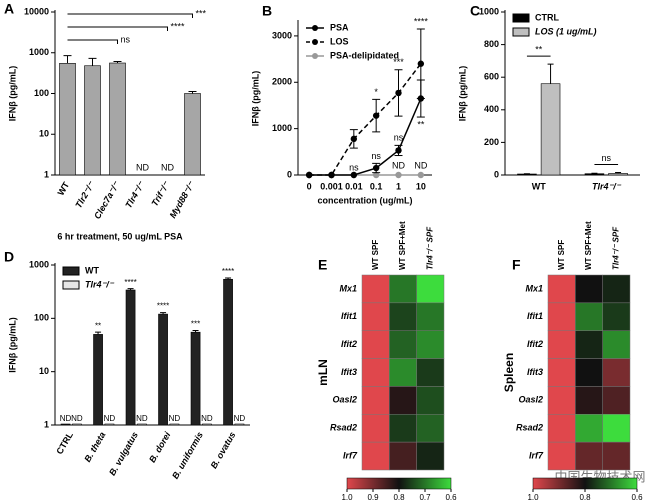  I want to click on significance-bracket, so click(92, 41).